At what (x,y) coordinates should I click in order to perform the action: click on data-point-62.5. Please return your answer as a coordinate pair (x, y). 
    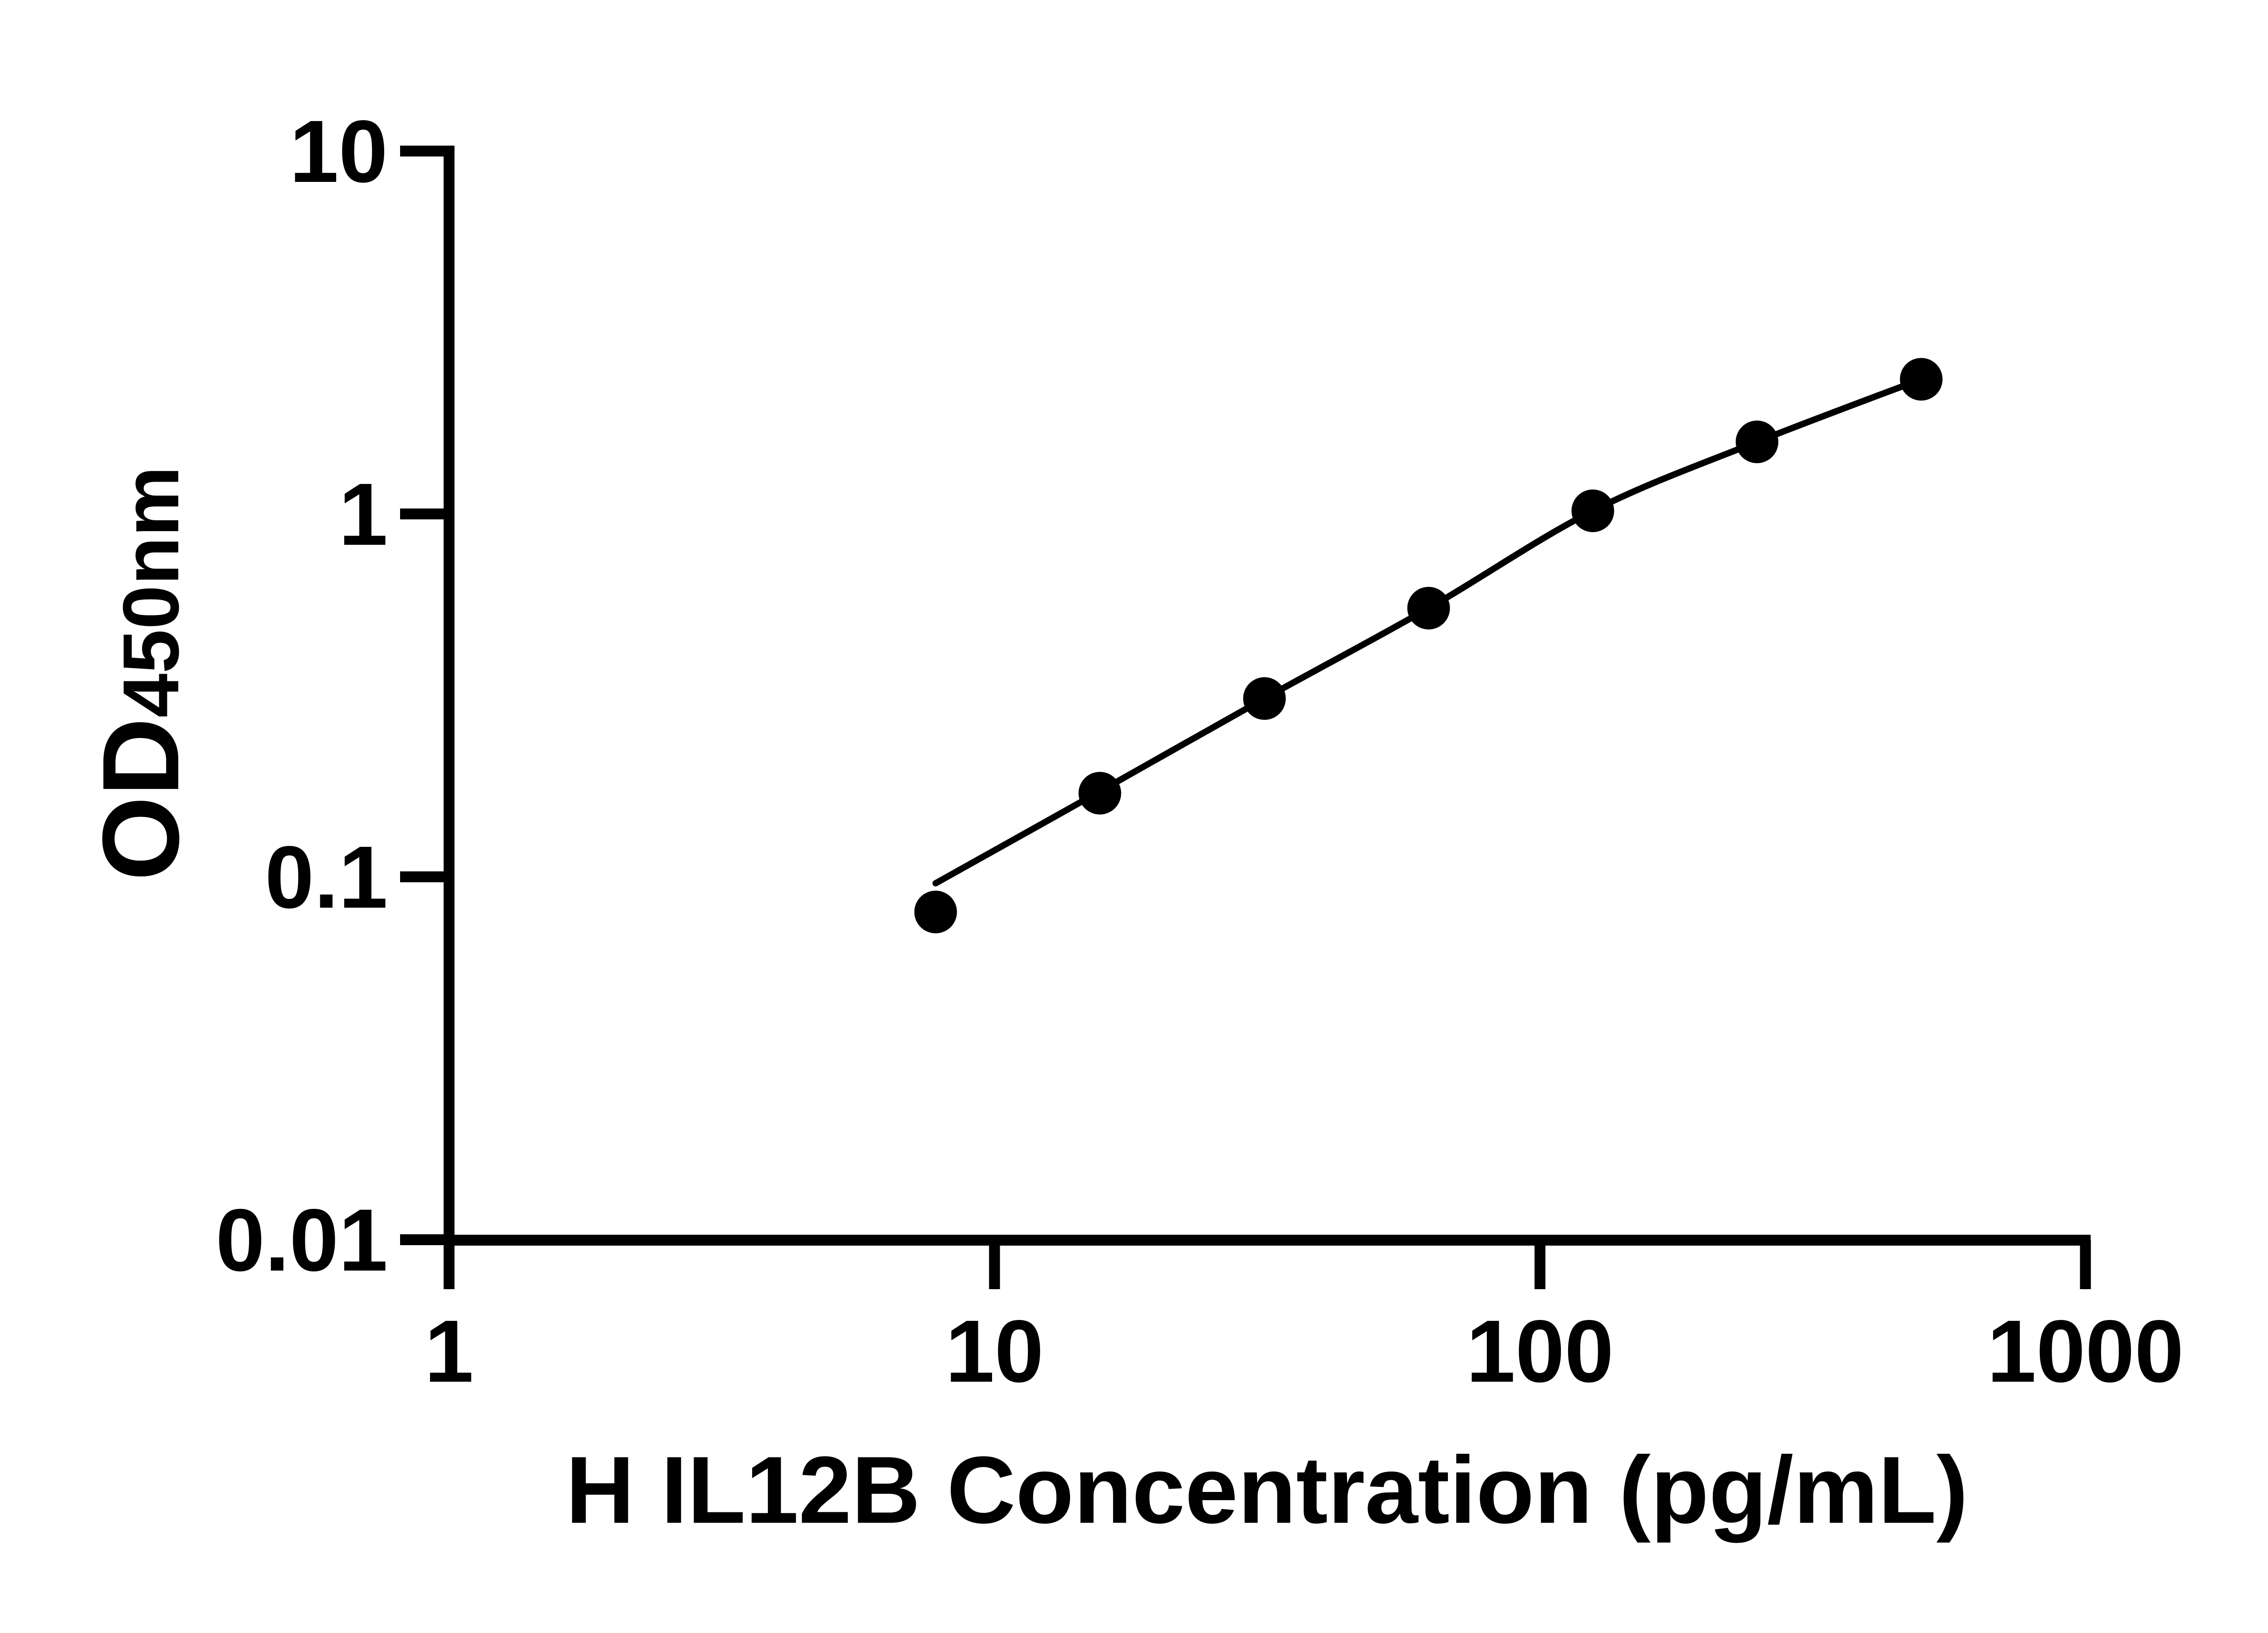
    Looking at the image, I should click on (1429, 608).